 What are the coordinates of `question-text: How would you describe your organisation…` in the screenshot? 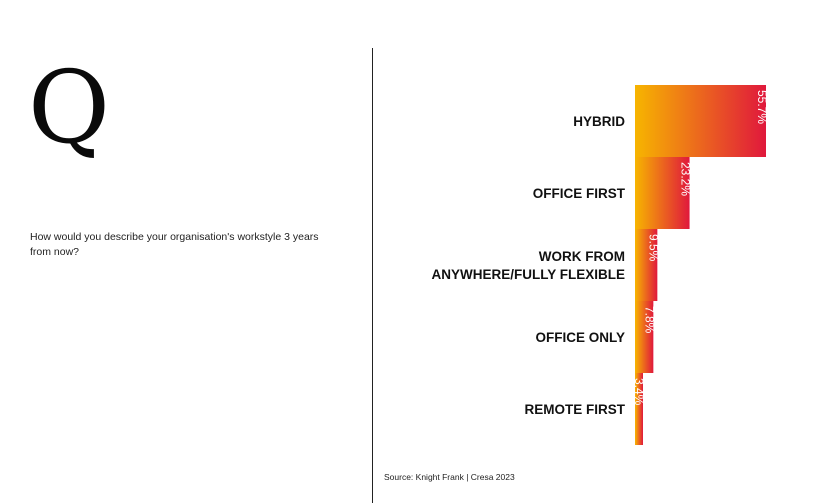 It's located at (174, 244).